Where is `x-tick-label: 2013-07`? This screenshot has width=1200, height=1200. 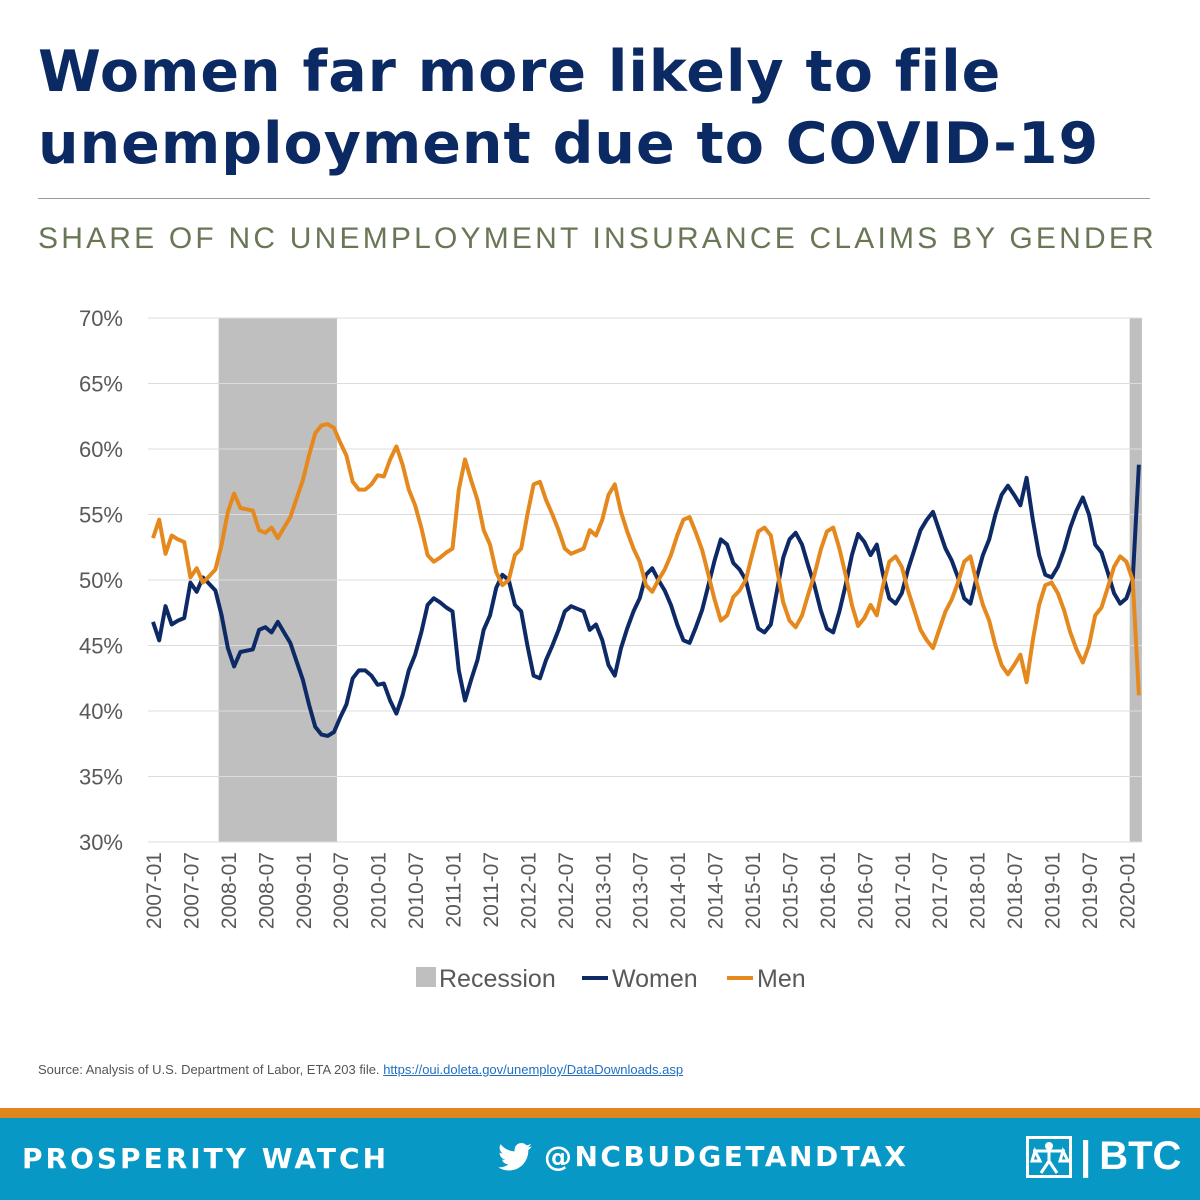
x-tick-label: 2013-07 is located at coordinates (641, 890).